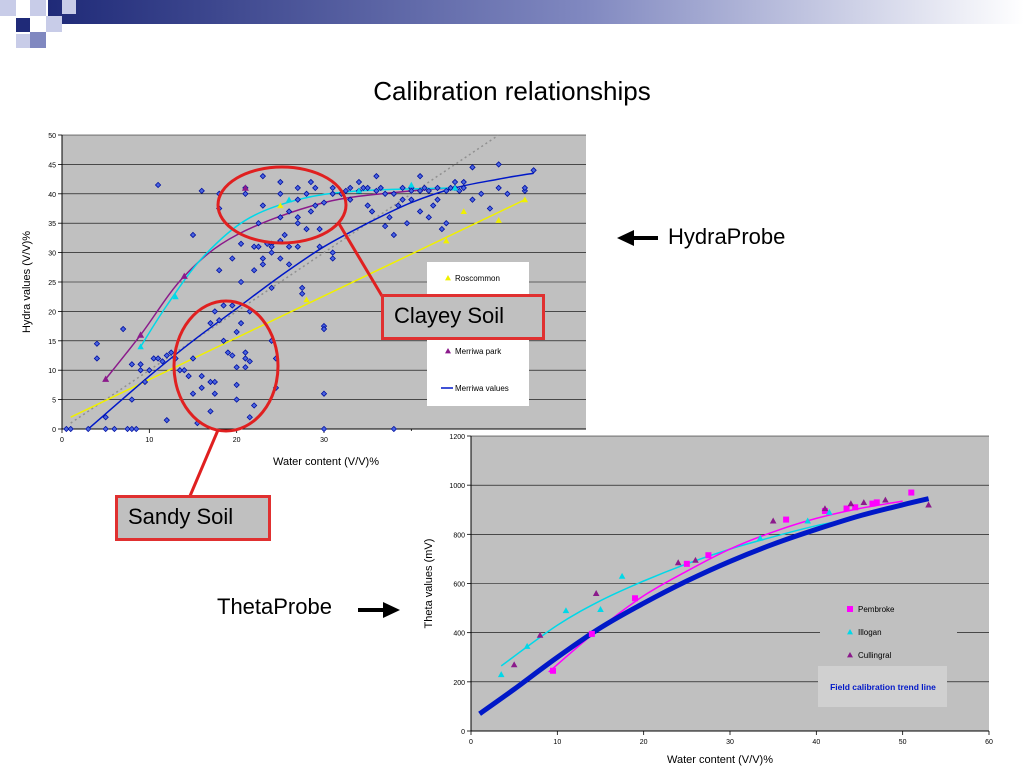 Image resolution: width=1024 pixels, height=768 pixels. Describe the element at coordinates (888, 633) in the screenshot. I see `legend-box` at that location.